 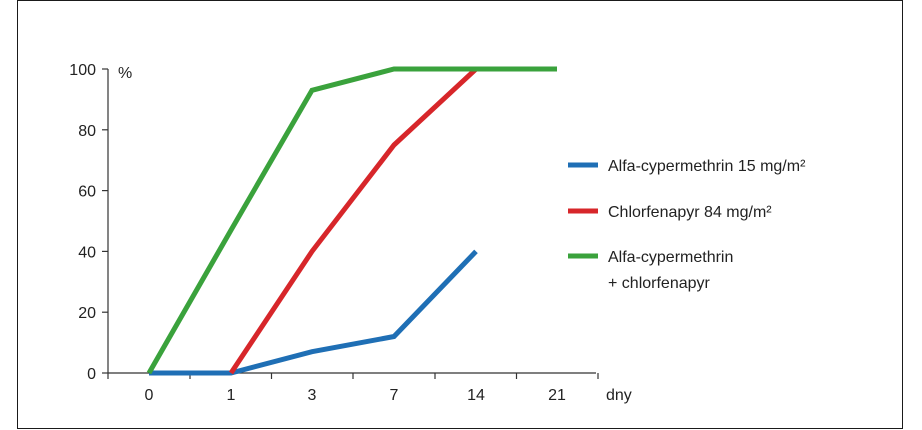 What do you see at coordinates (707, 166) in the screenshot?
I see `legend-label-s1: Alfa-cypermethrin 15 mg/m²` at bounding box center [707, 166].